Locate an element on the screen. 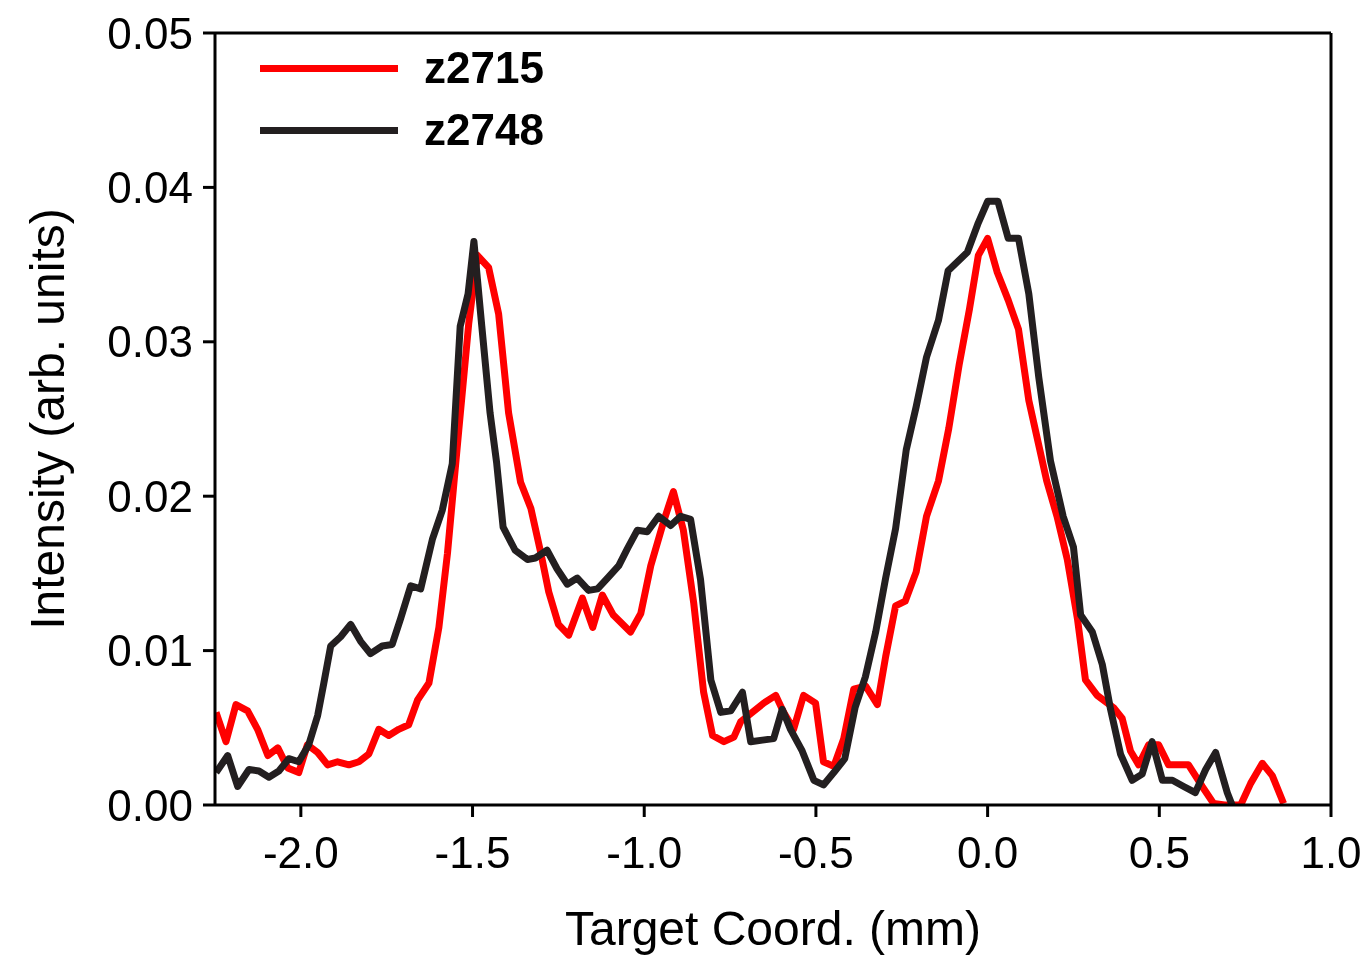 The height and width of the screenshot is (960, 1370). x-tick-label: -0.5 is located at coordinates (816, 853).